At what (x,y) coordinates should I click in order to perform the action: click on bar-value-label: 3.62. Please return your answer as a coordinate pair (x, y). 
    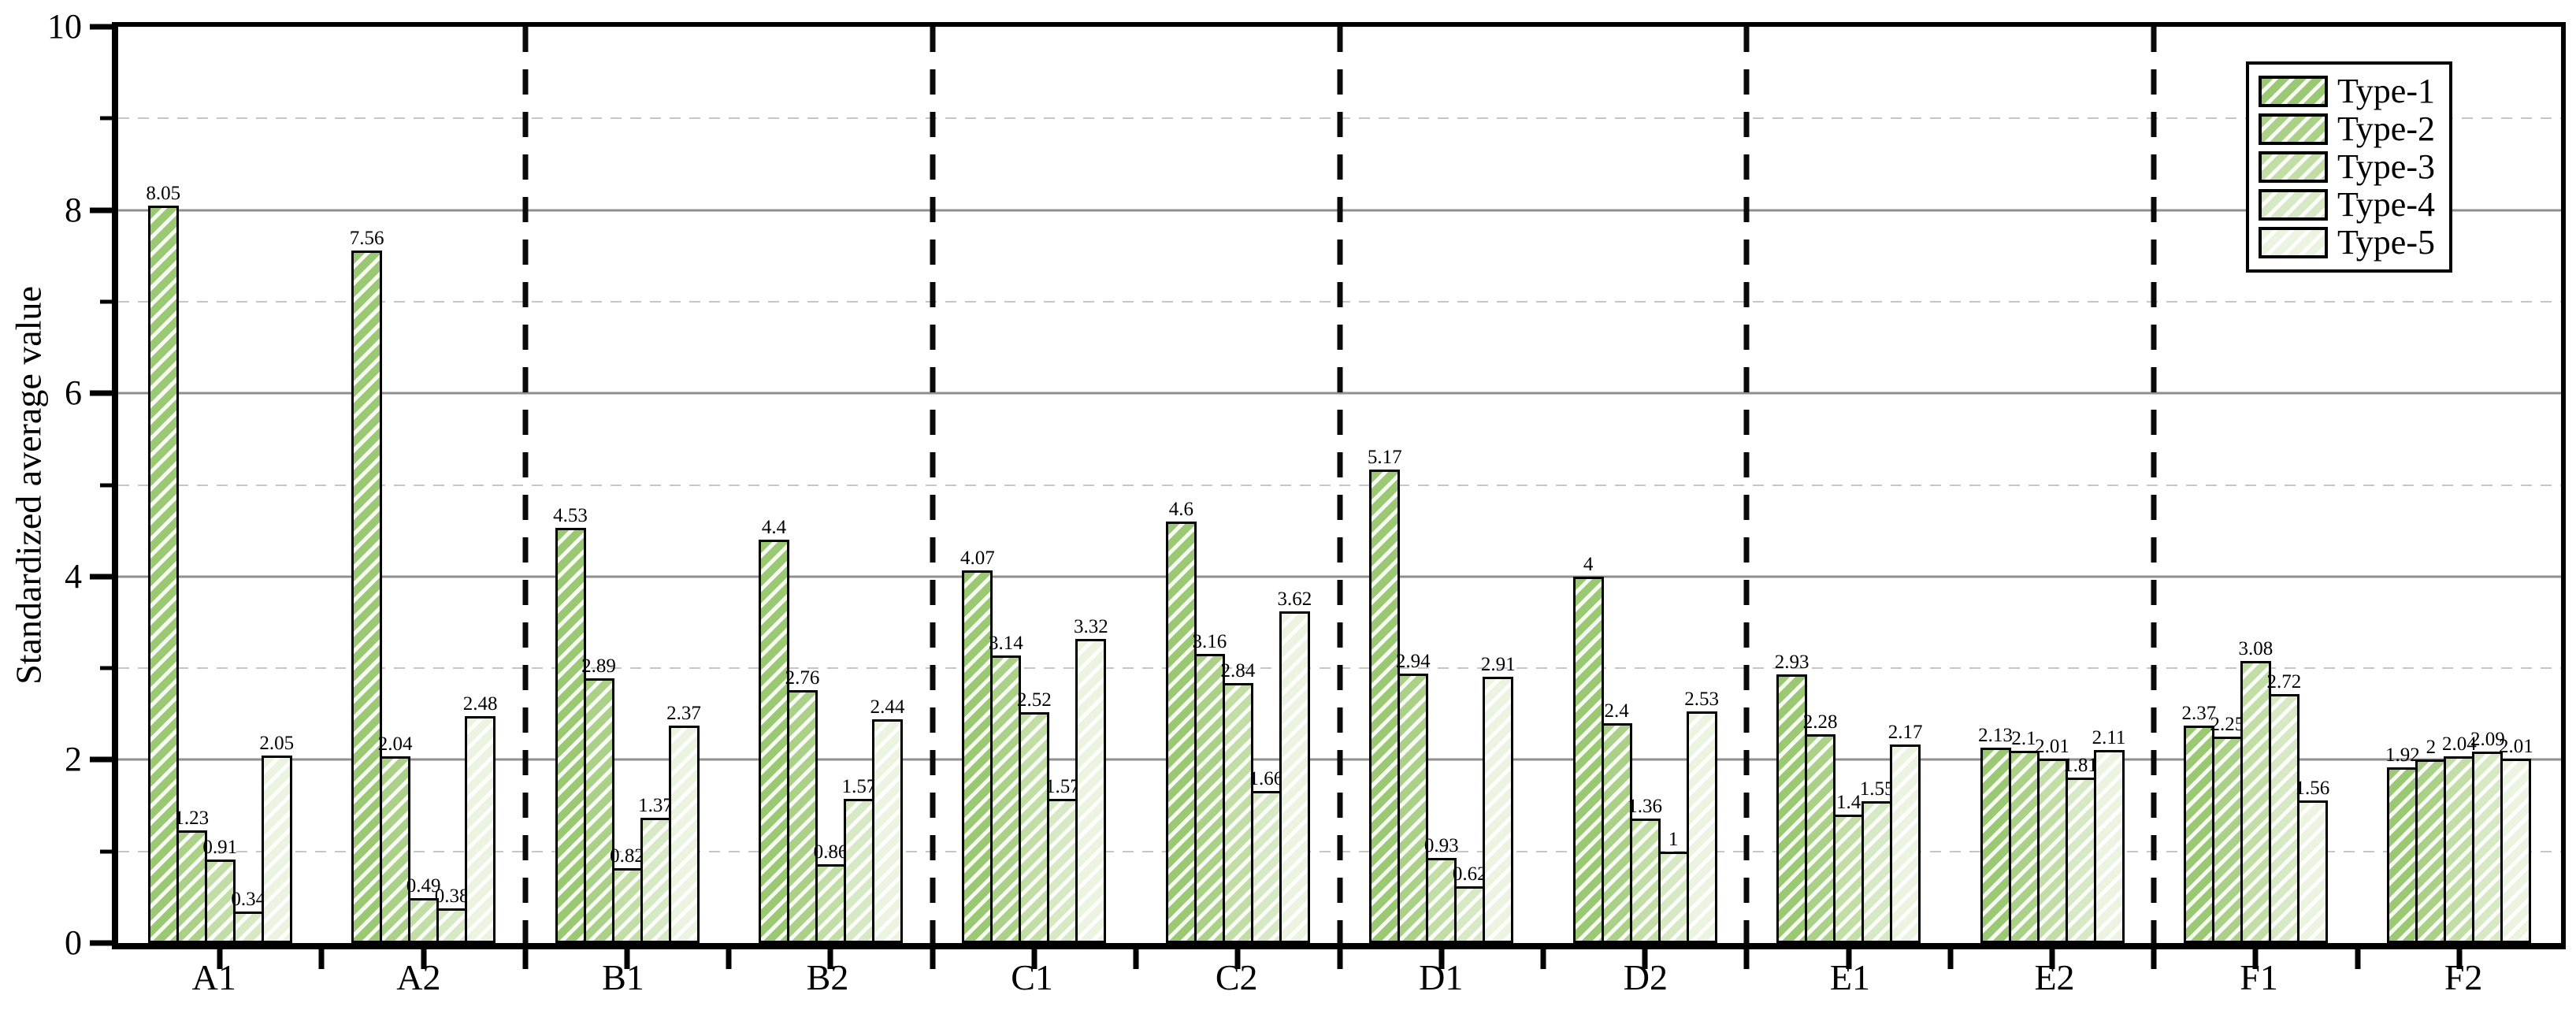
    Looking at the image, I should click on (1294, 600).